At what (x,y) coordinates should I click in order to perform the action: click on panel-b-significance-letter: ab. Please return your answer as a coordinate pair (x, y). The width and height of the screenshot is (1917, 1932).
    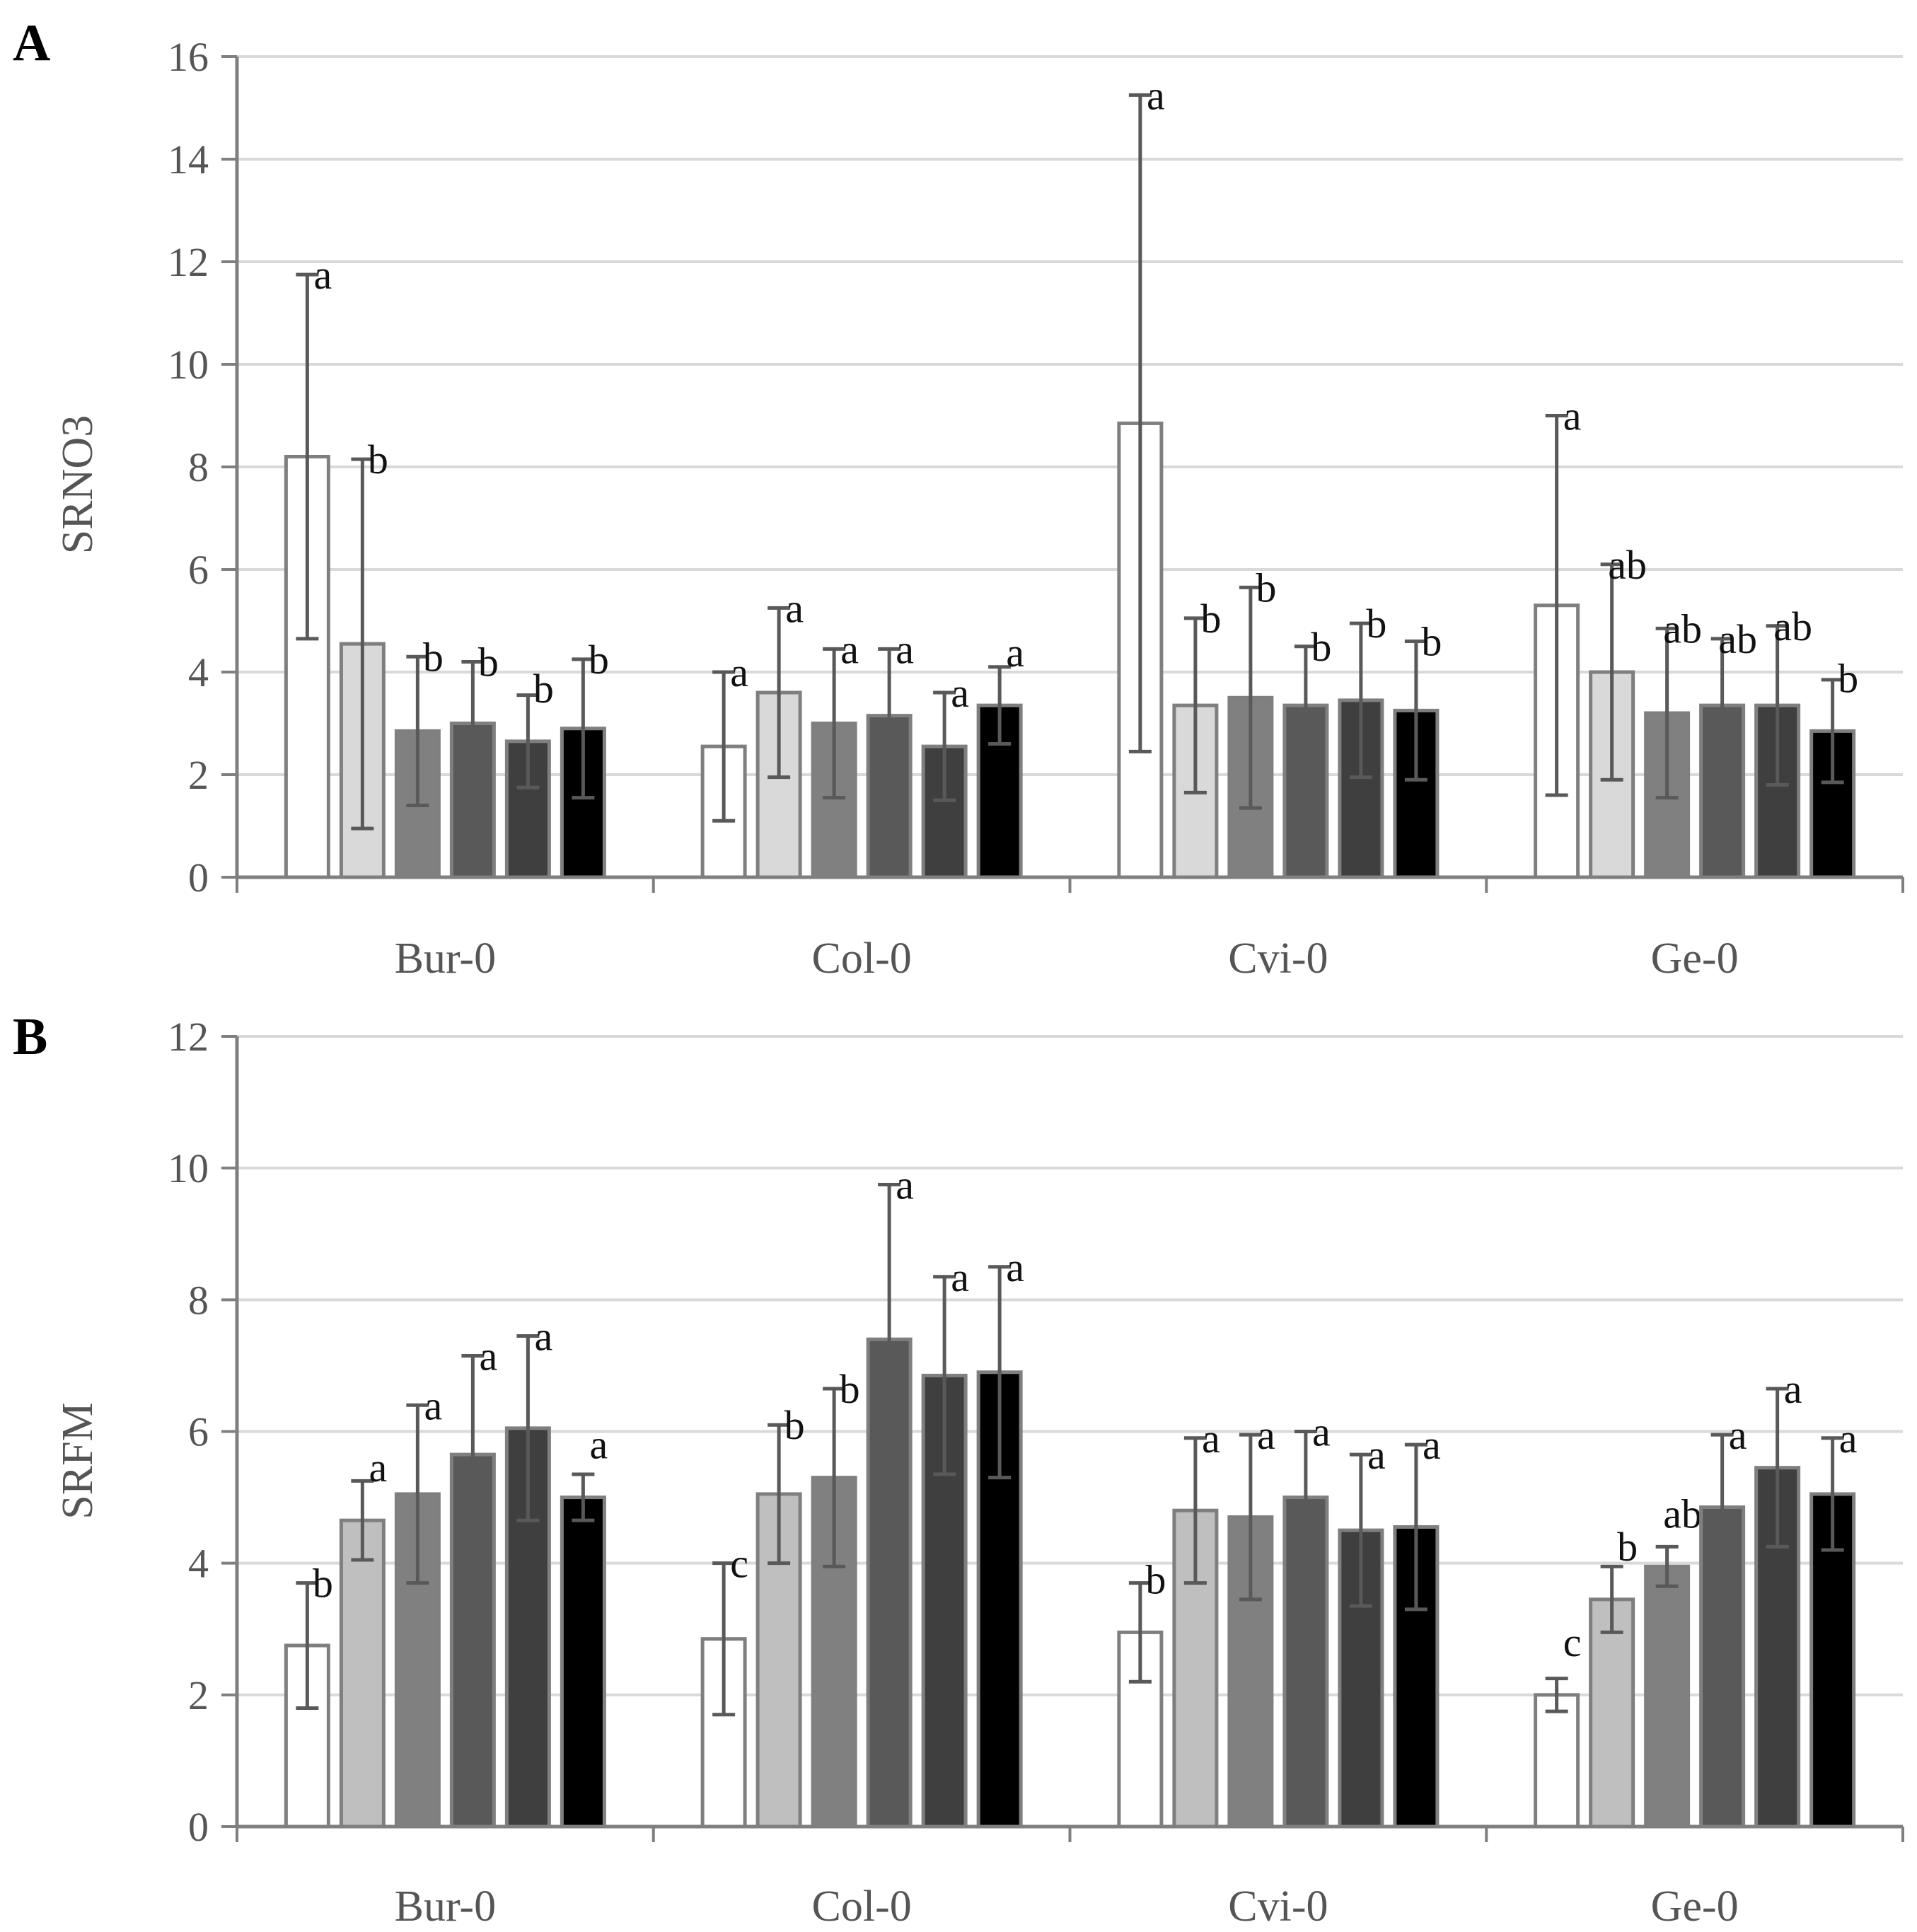
    Looking at the image, I should click on (1682, 1514).